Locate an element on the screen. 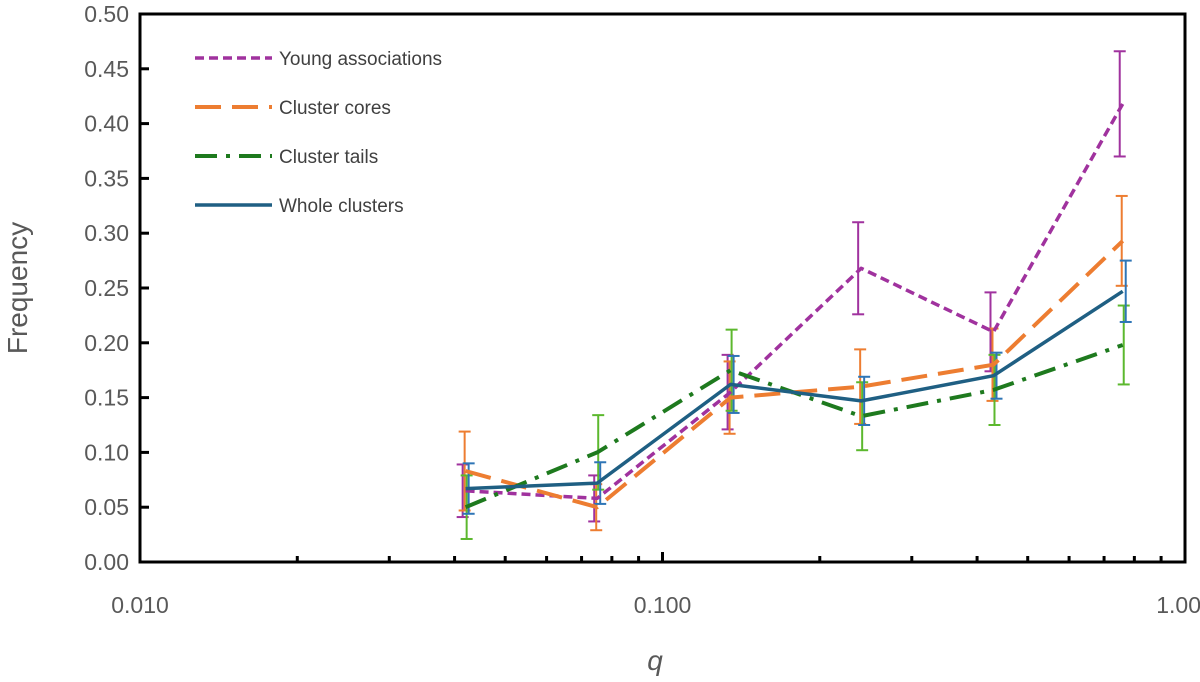 The height and width of the screenshot is (682, 1200). x-tick-label: 0.010 is located at coordinates (140, 605).